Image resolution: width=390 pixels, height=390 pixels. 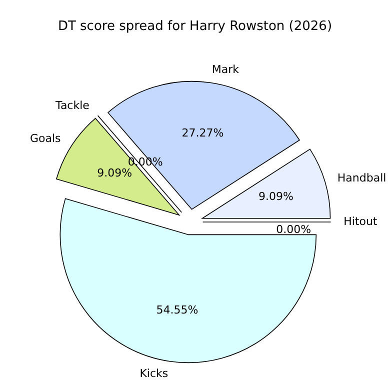 What do you see at coordinates (46, 138) in the screenshot?
I see `slice-label: Goals` at bounding box center [46, 138].